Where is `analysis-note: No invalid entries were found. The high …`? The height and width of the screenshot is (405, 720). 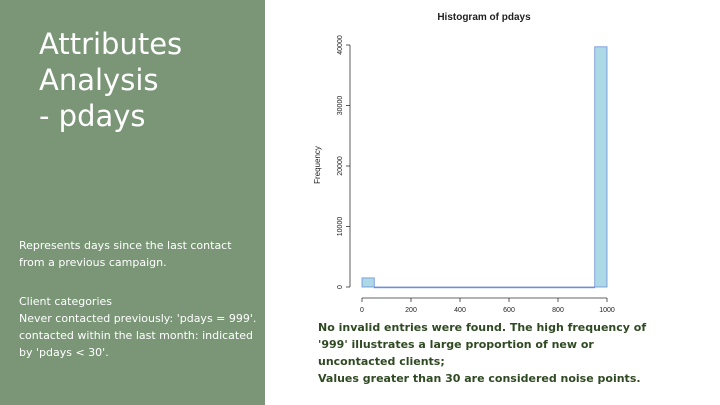
analysis-note: No invalid entries were found. The high … is located at coordinates (488, 353).